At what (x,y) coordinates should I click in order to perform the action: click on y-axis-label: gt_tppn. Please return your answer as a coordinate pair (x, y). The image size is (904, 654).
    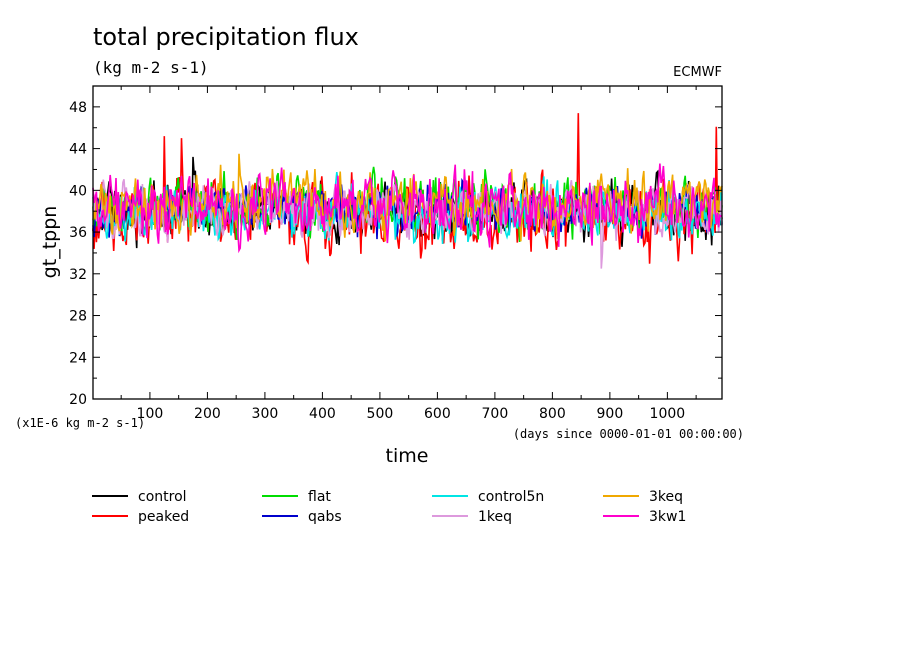
    Looking at the image, I should click on (50, 242).